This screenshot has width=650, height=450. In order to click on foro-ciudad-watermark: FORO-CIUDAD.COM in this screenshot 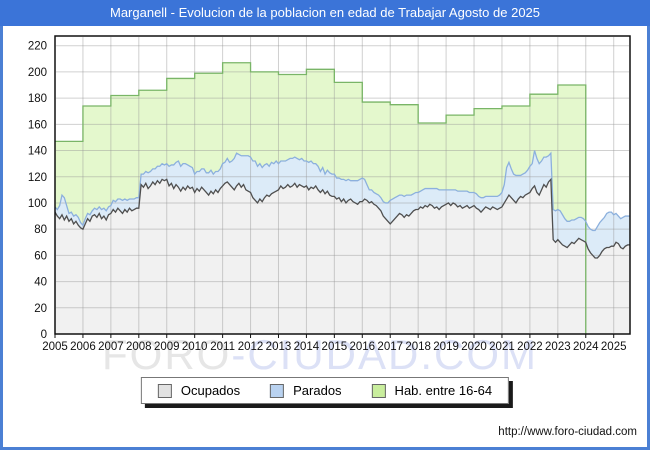, I will do `click(320, 354)`.